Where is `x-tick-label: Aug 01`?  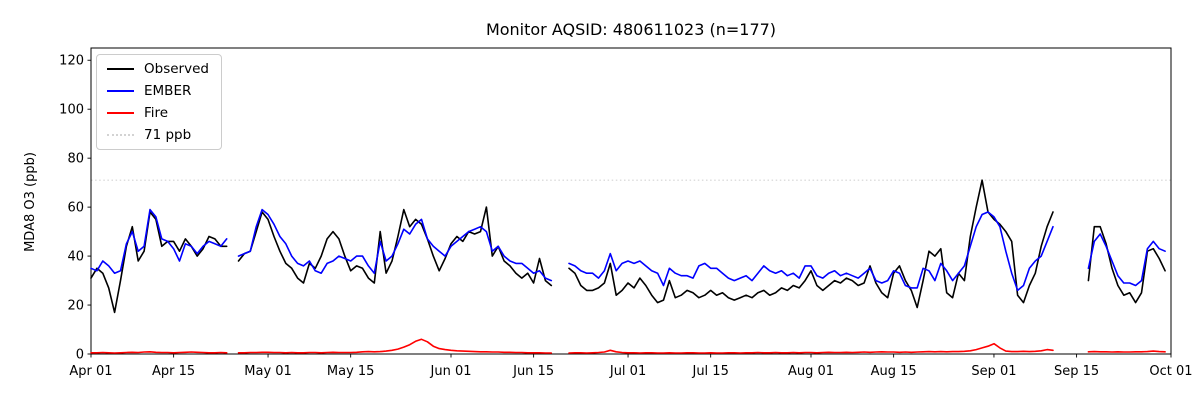
x-tick-label: Aug 01 is located at coordinates (811, 371).